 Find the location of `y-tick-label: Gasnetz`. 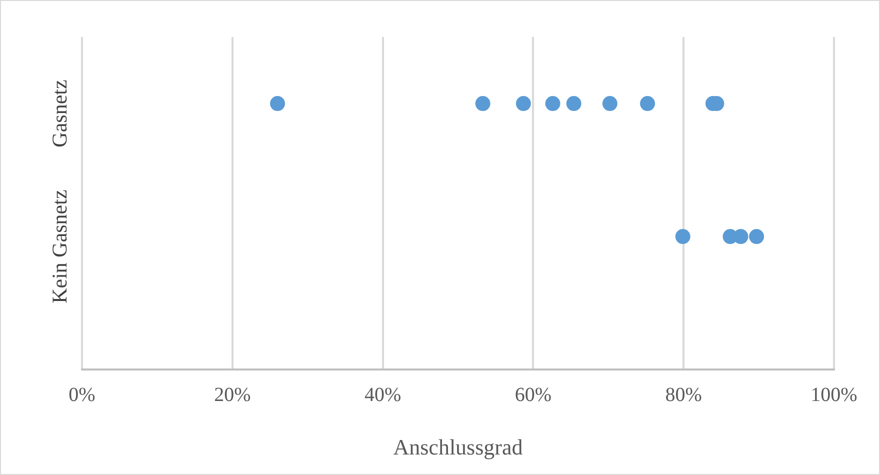

y-tick-label: Gasnetz is located at coordinates (60, 114).